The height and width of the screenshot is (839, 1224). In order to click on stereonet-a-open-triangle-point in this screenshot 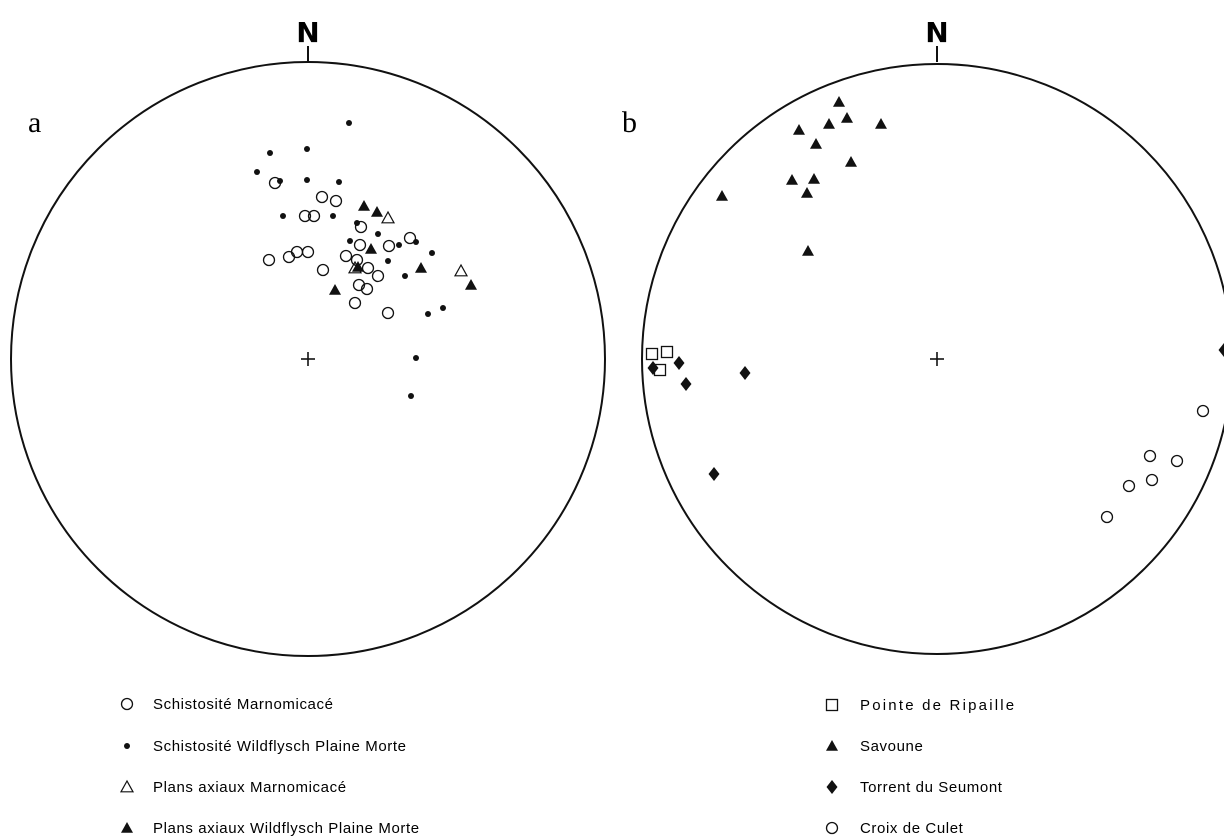, I will do `click(388, 217)`.